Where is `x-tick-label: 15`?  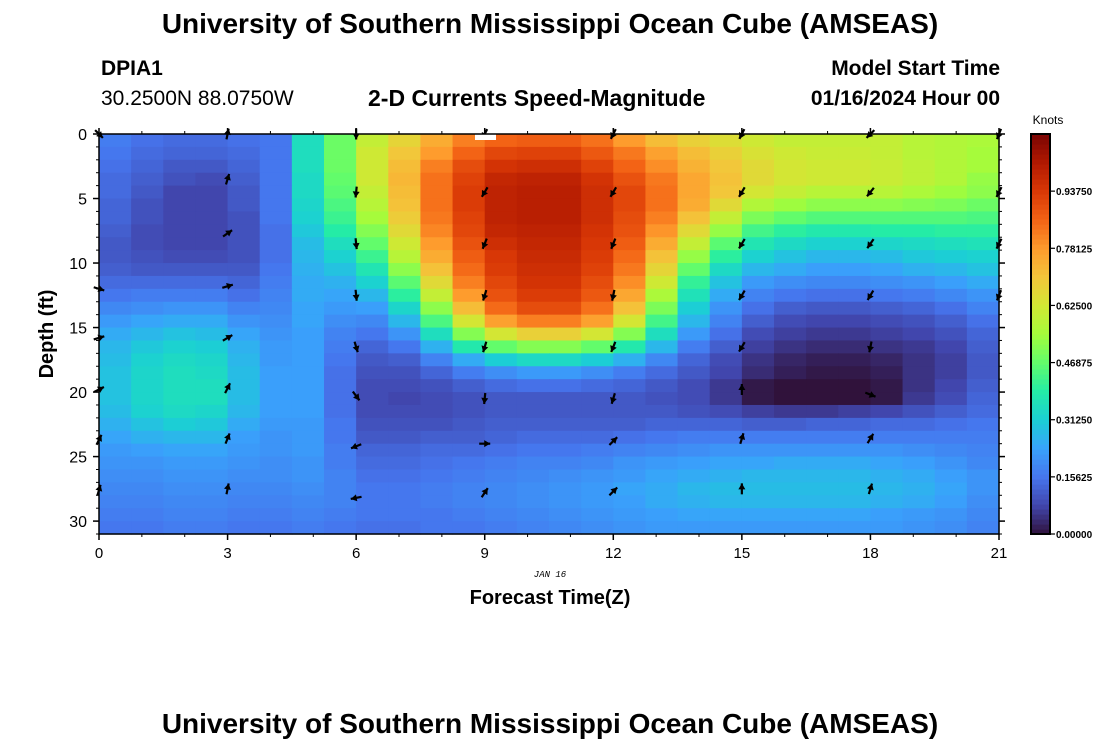 x-tick-label: 15 is located at coordinates (742, 553).